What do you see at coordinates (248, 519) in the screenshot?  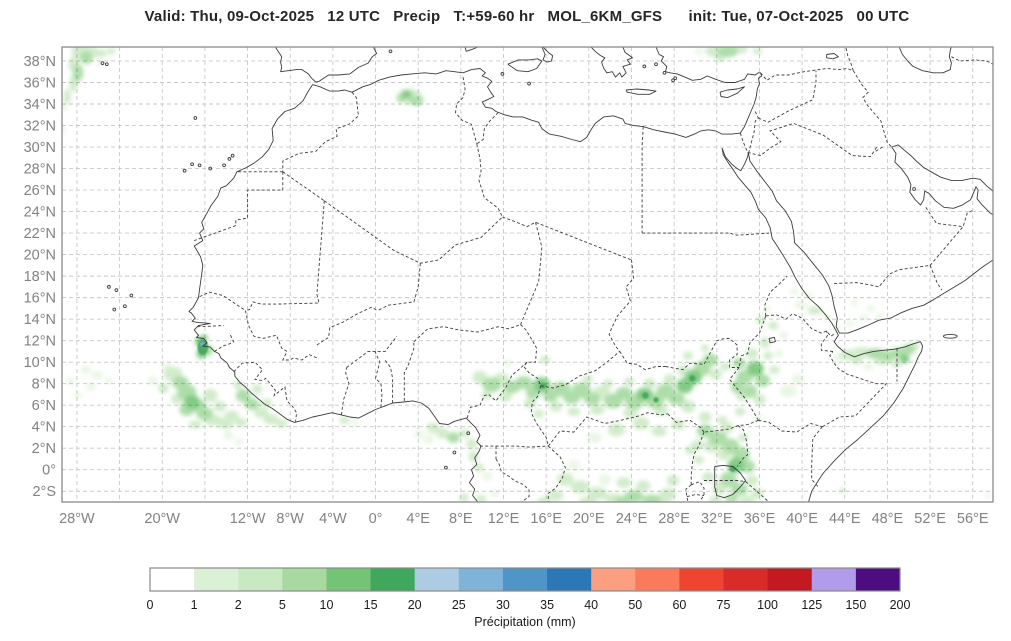 I see `lon-tick-label: 12°W` at bounding box center [248, 519].